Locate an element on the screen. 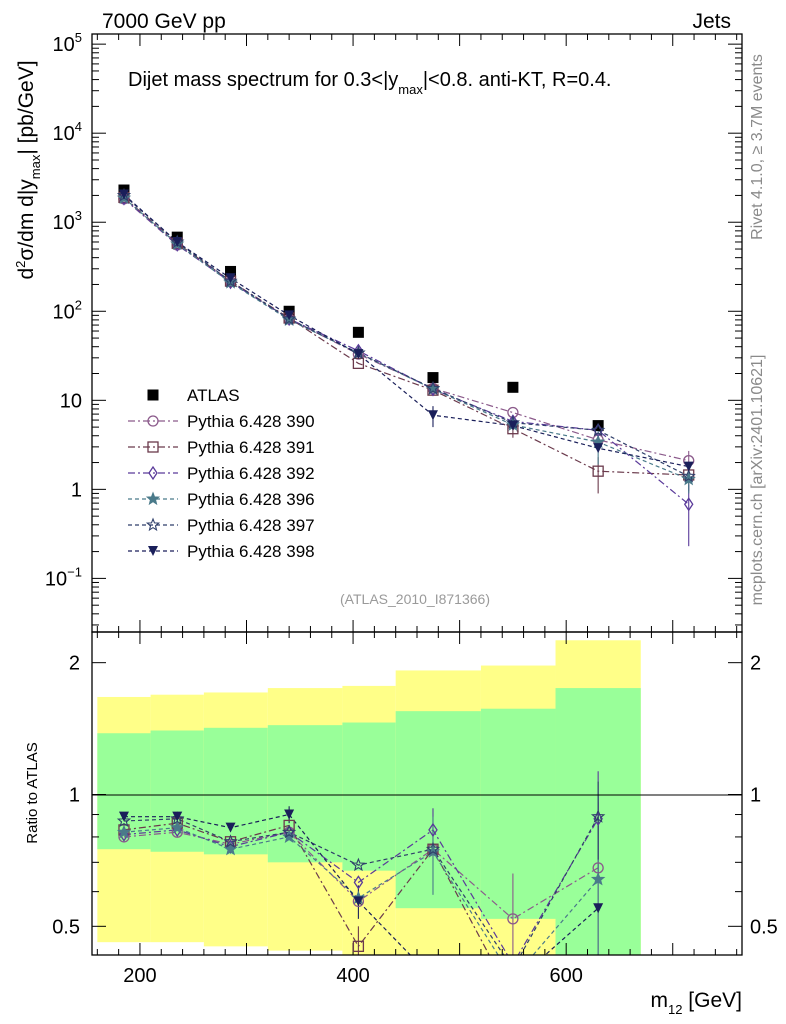  ratio-line-p397 is located at coordinates (361, 885).